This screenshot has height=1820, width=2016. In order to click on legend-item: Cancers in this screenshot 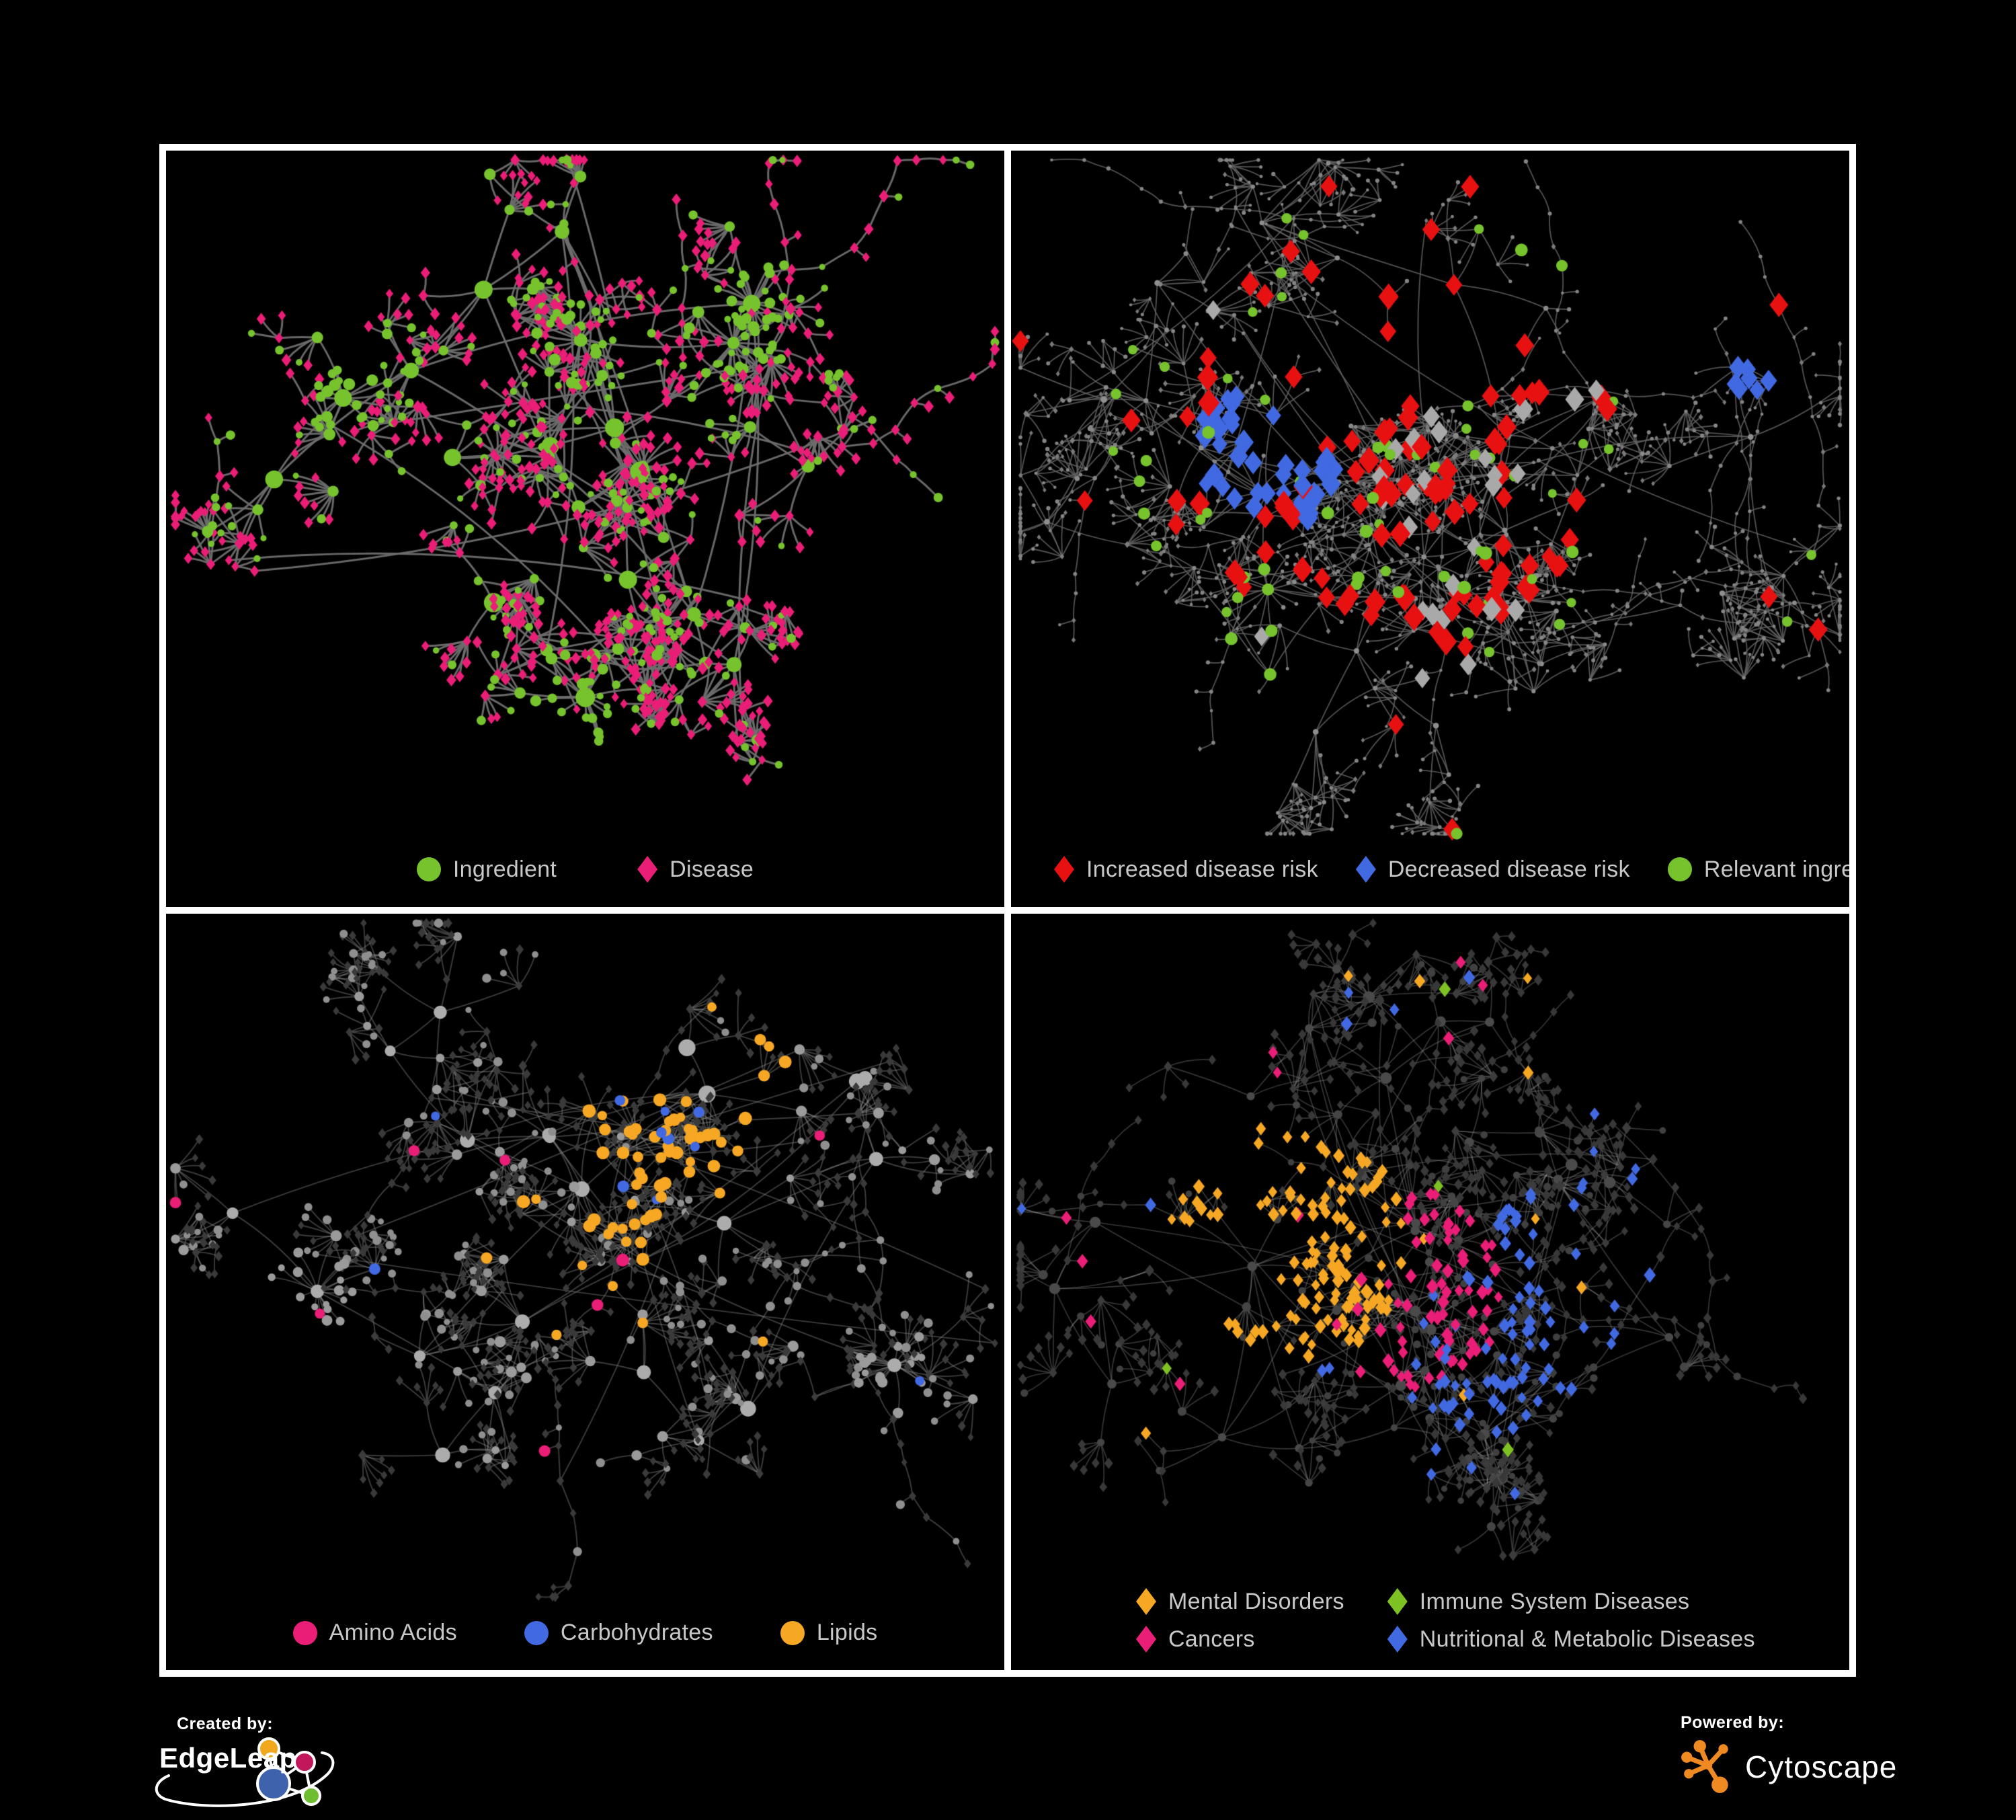, I will do `click(1240, 1639)`.